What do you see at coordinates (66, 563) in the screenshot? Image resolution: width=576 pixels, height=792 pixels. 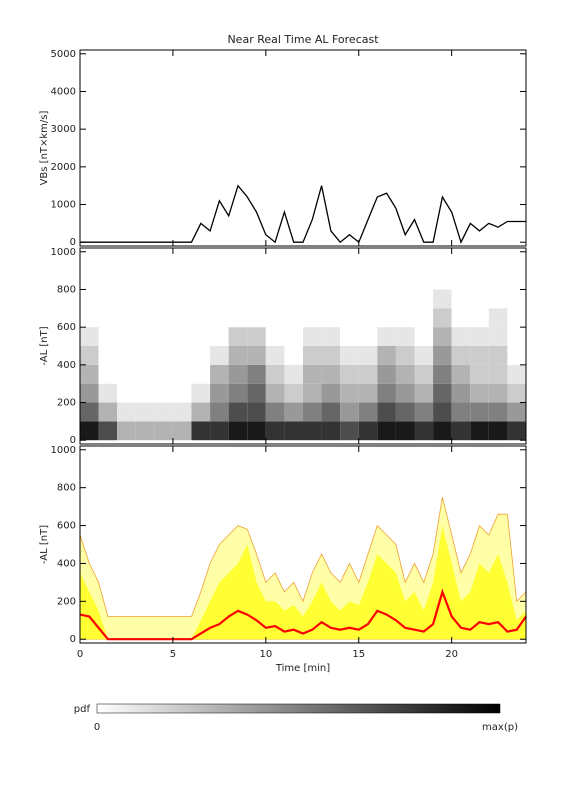 I see `y-tick-label: 400` at bounding box center [66, 563].